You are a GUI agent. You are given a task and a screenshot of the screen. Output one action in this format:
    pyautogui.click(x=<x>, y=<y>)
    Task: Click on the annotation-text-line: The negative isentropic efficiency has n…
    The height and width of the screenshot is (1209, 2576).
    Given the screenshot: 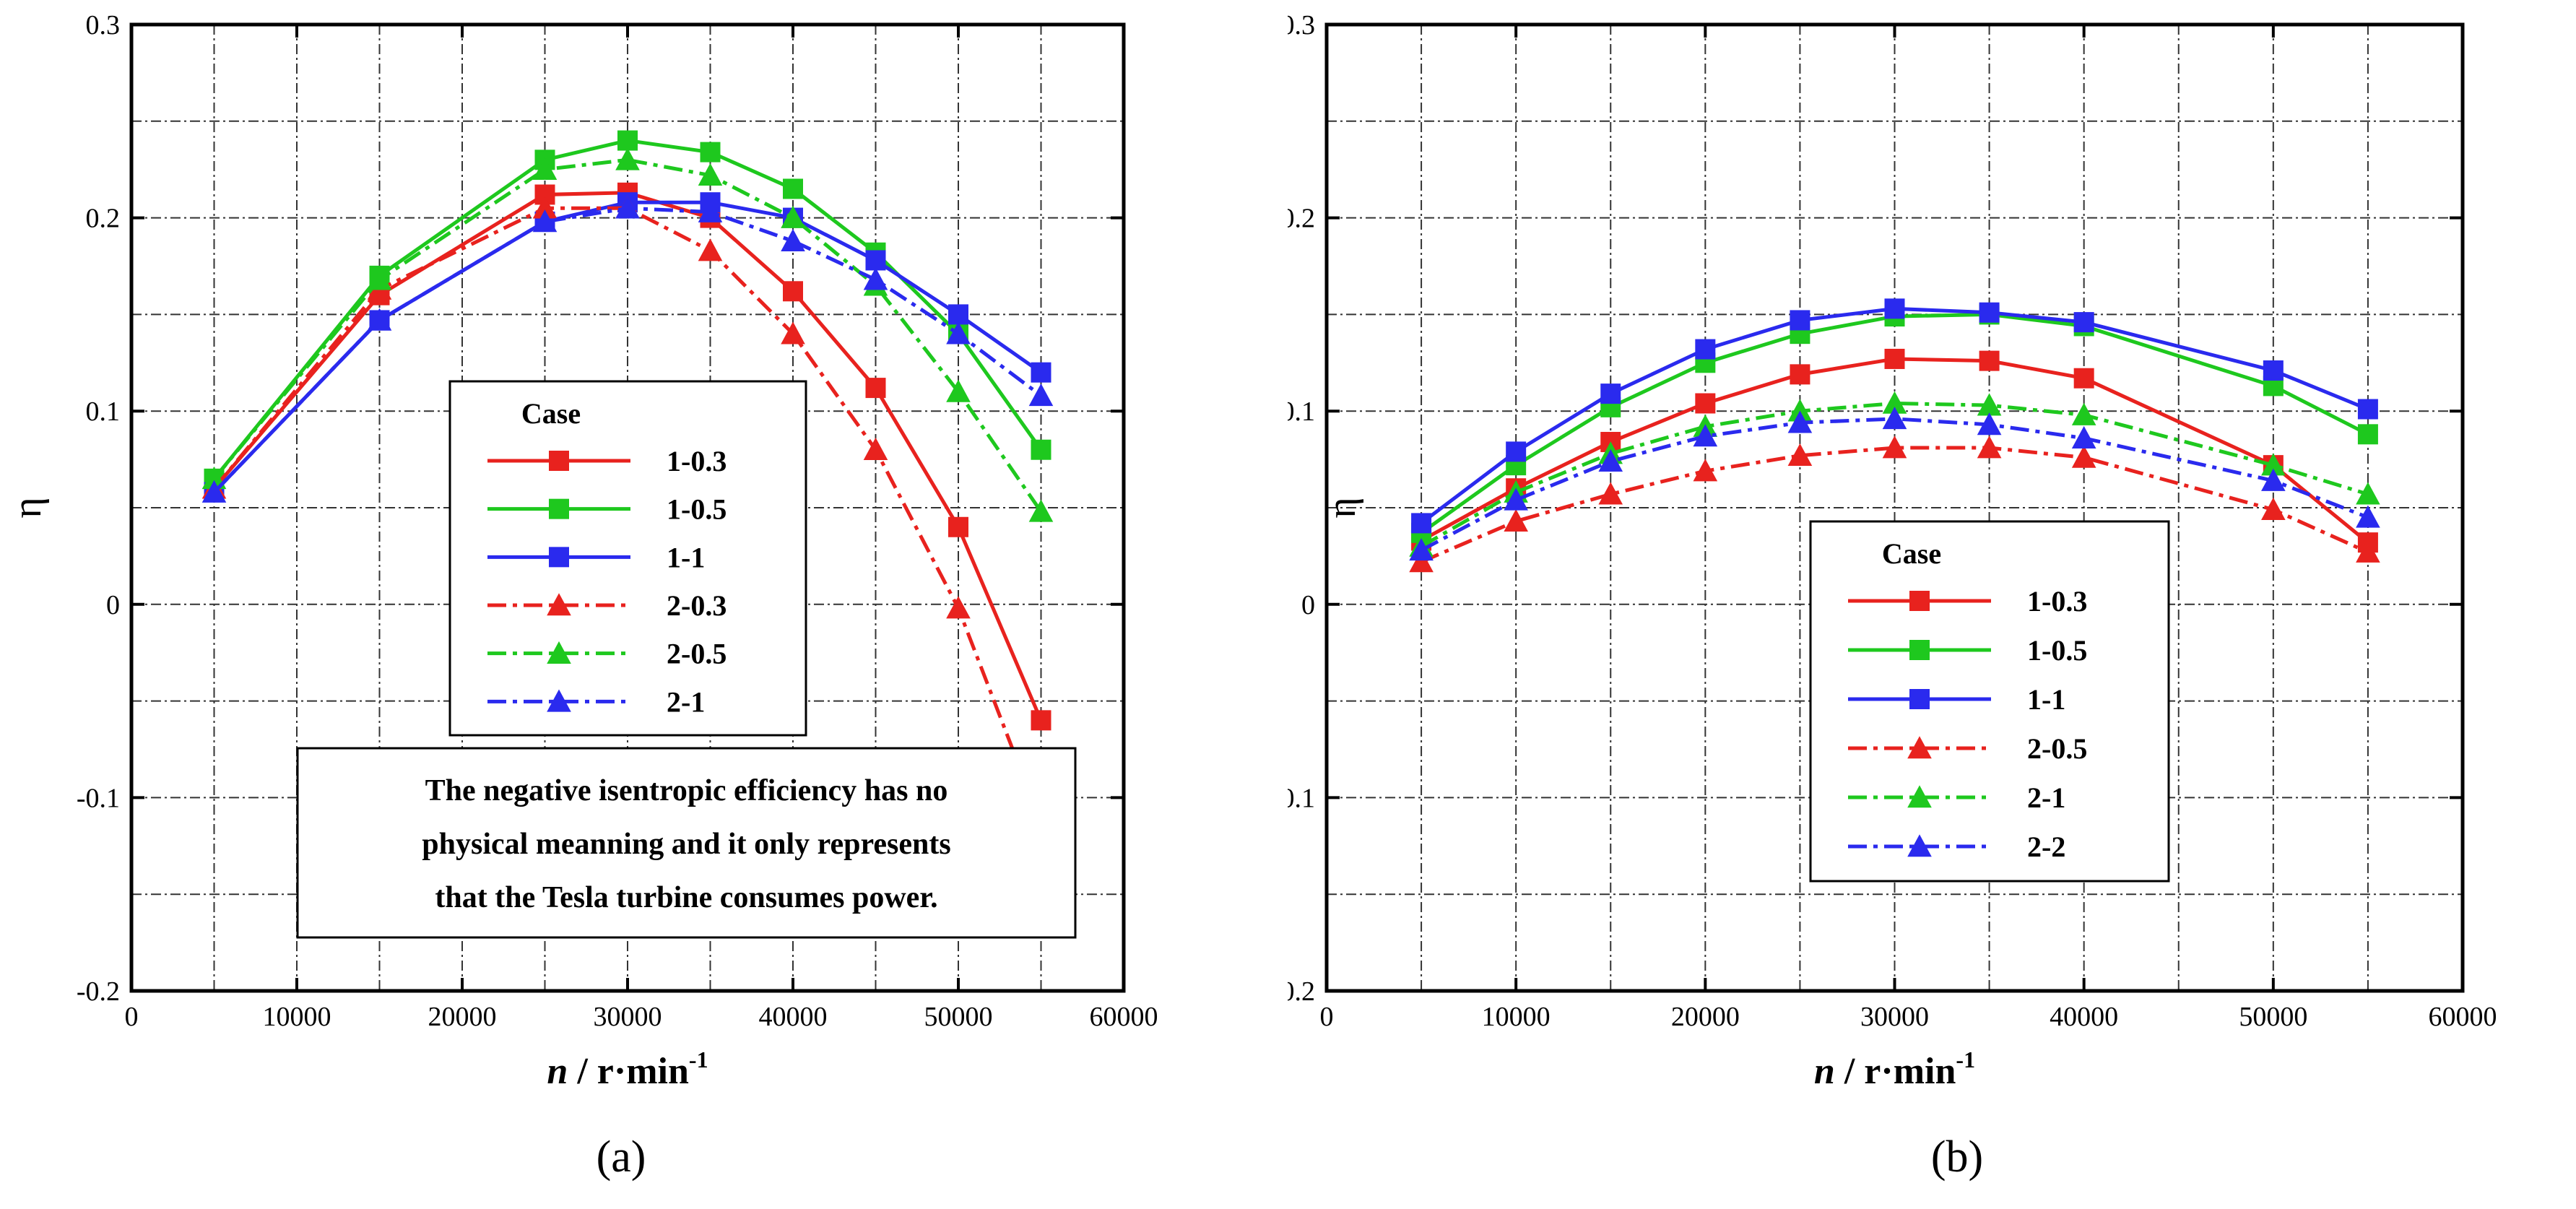 What is the action you would take?
    pyautogui.click(x=686, y=790)
    